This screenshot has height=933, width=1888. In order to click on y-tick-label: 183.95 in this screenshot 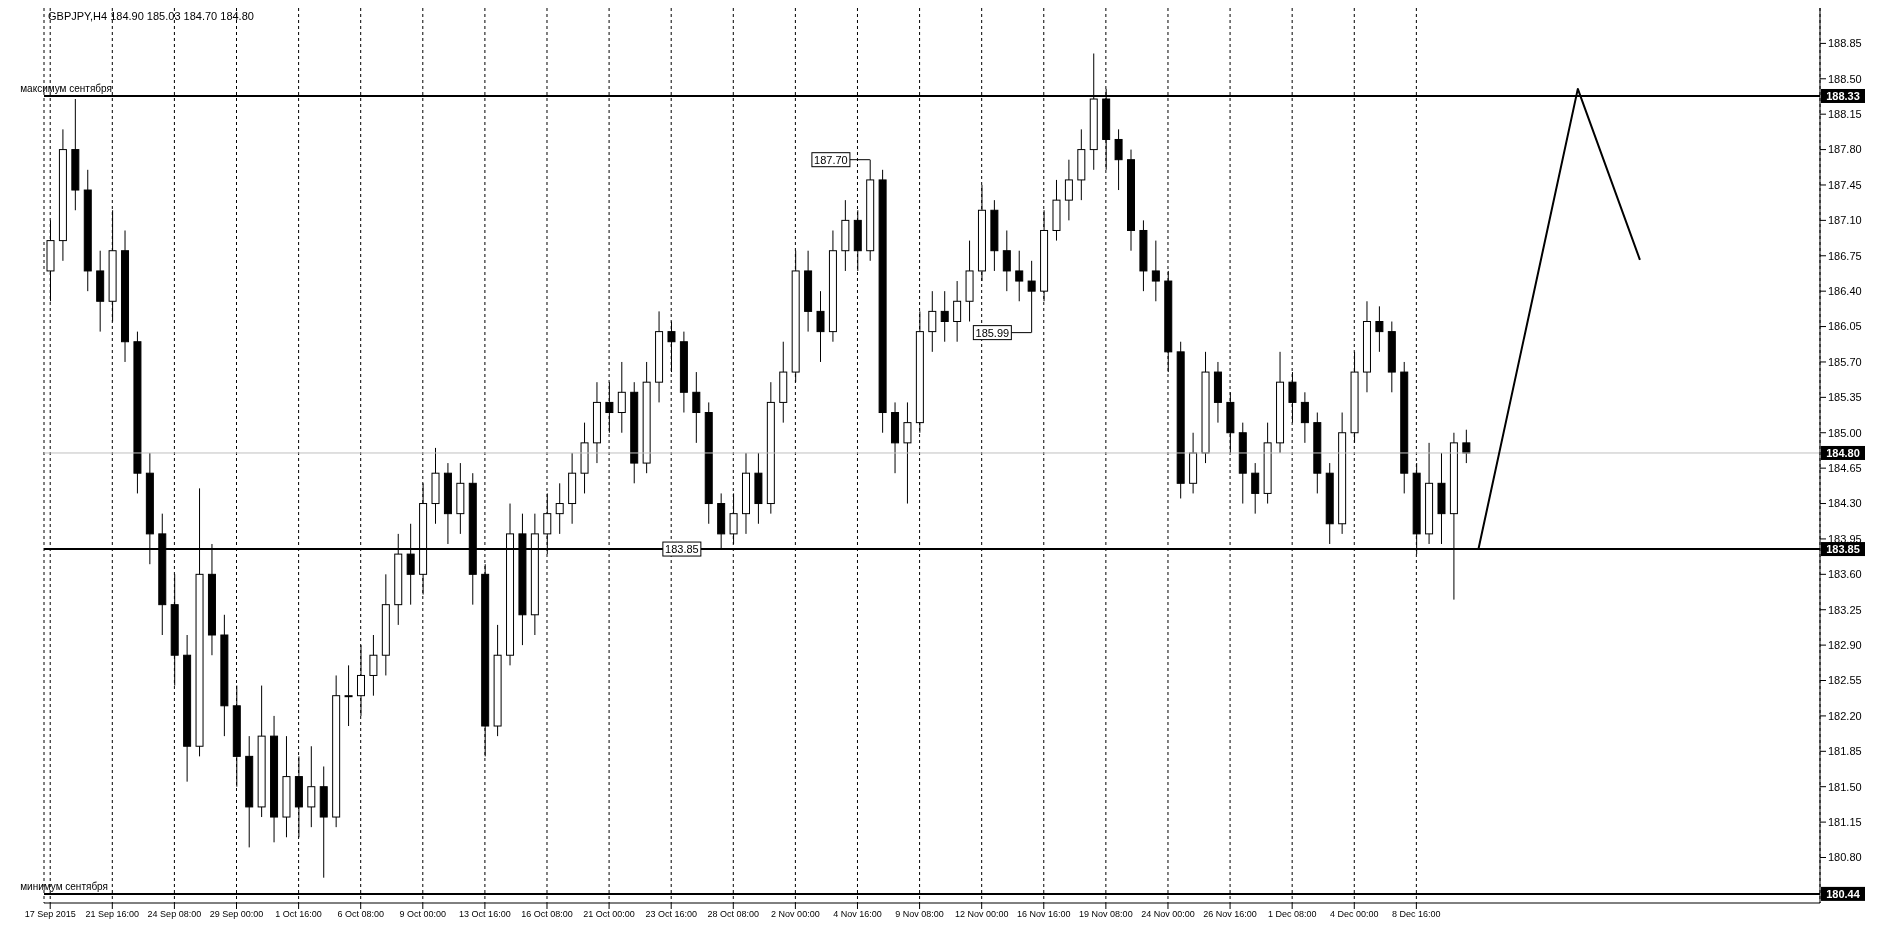, I will do `click(1845, 538)`.